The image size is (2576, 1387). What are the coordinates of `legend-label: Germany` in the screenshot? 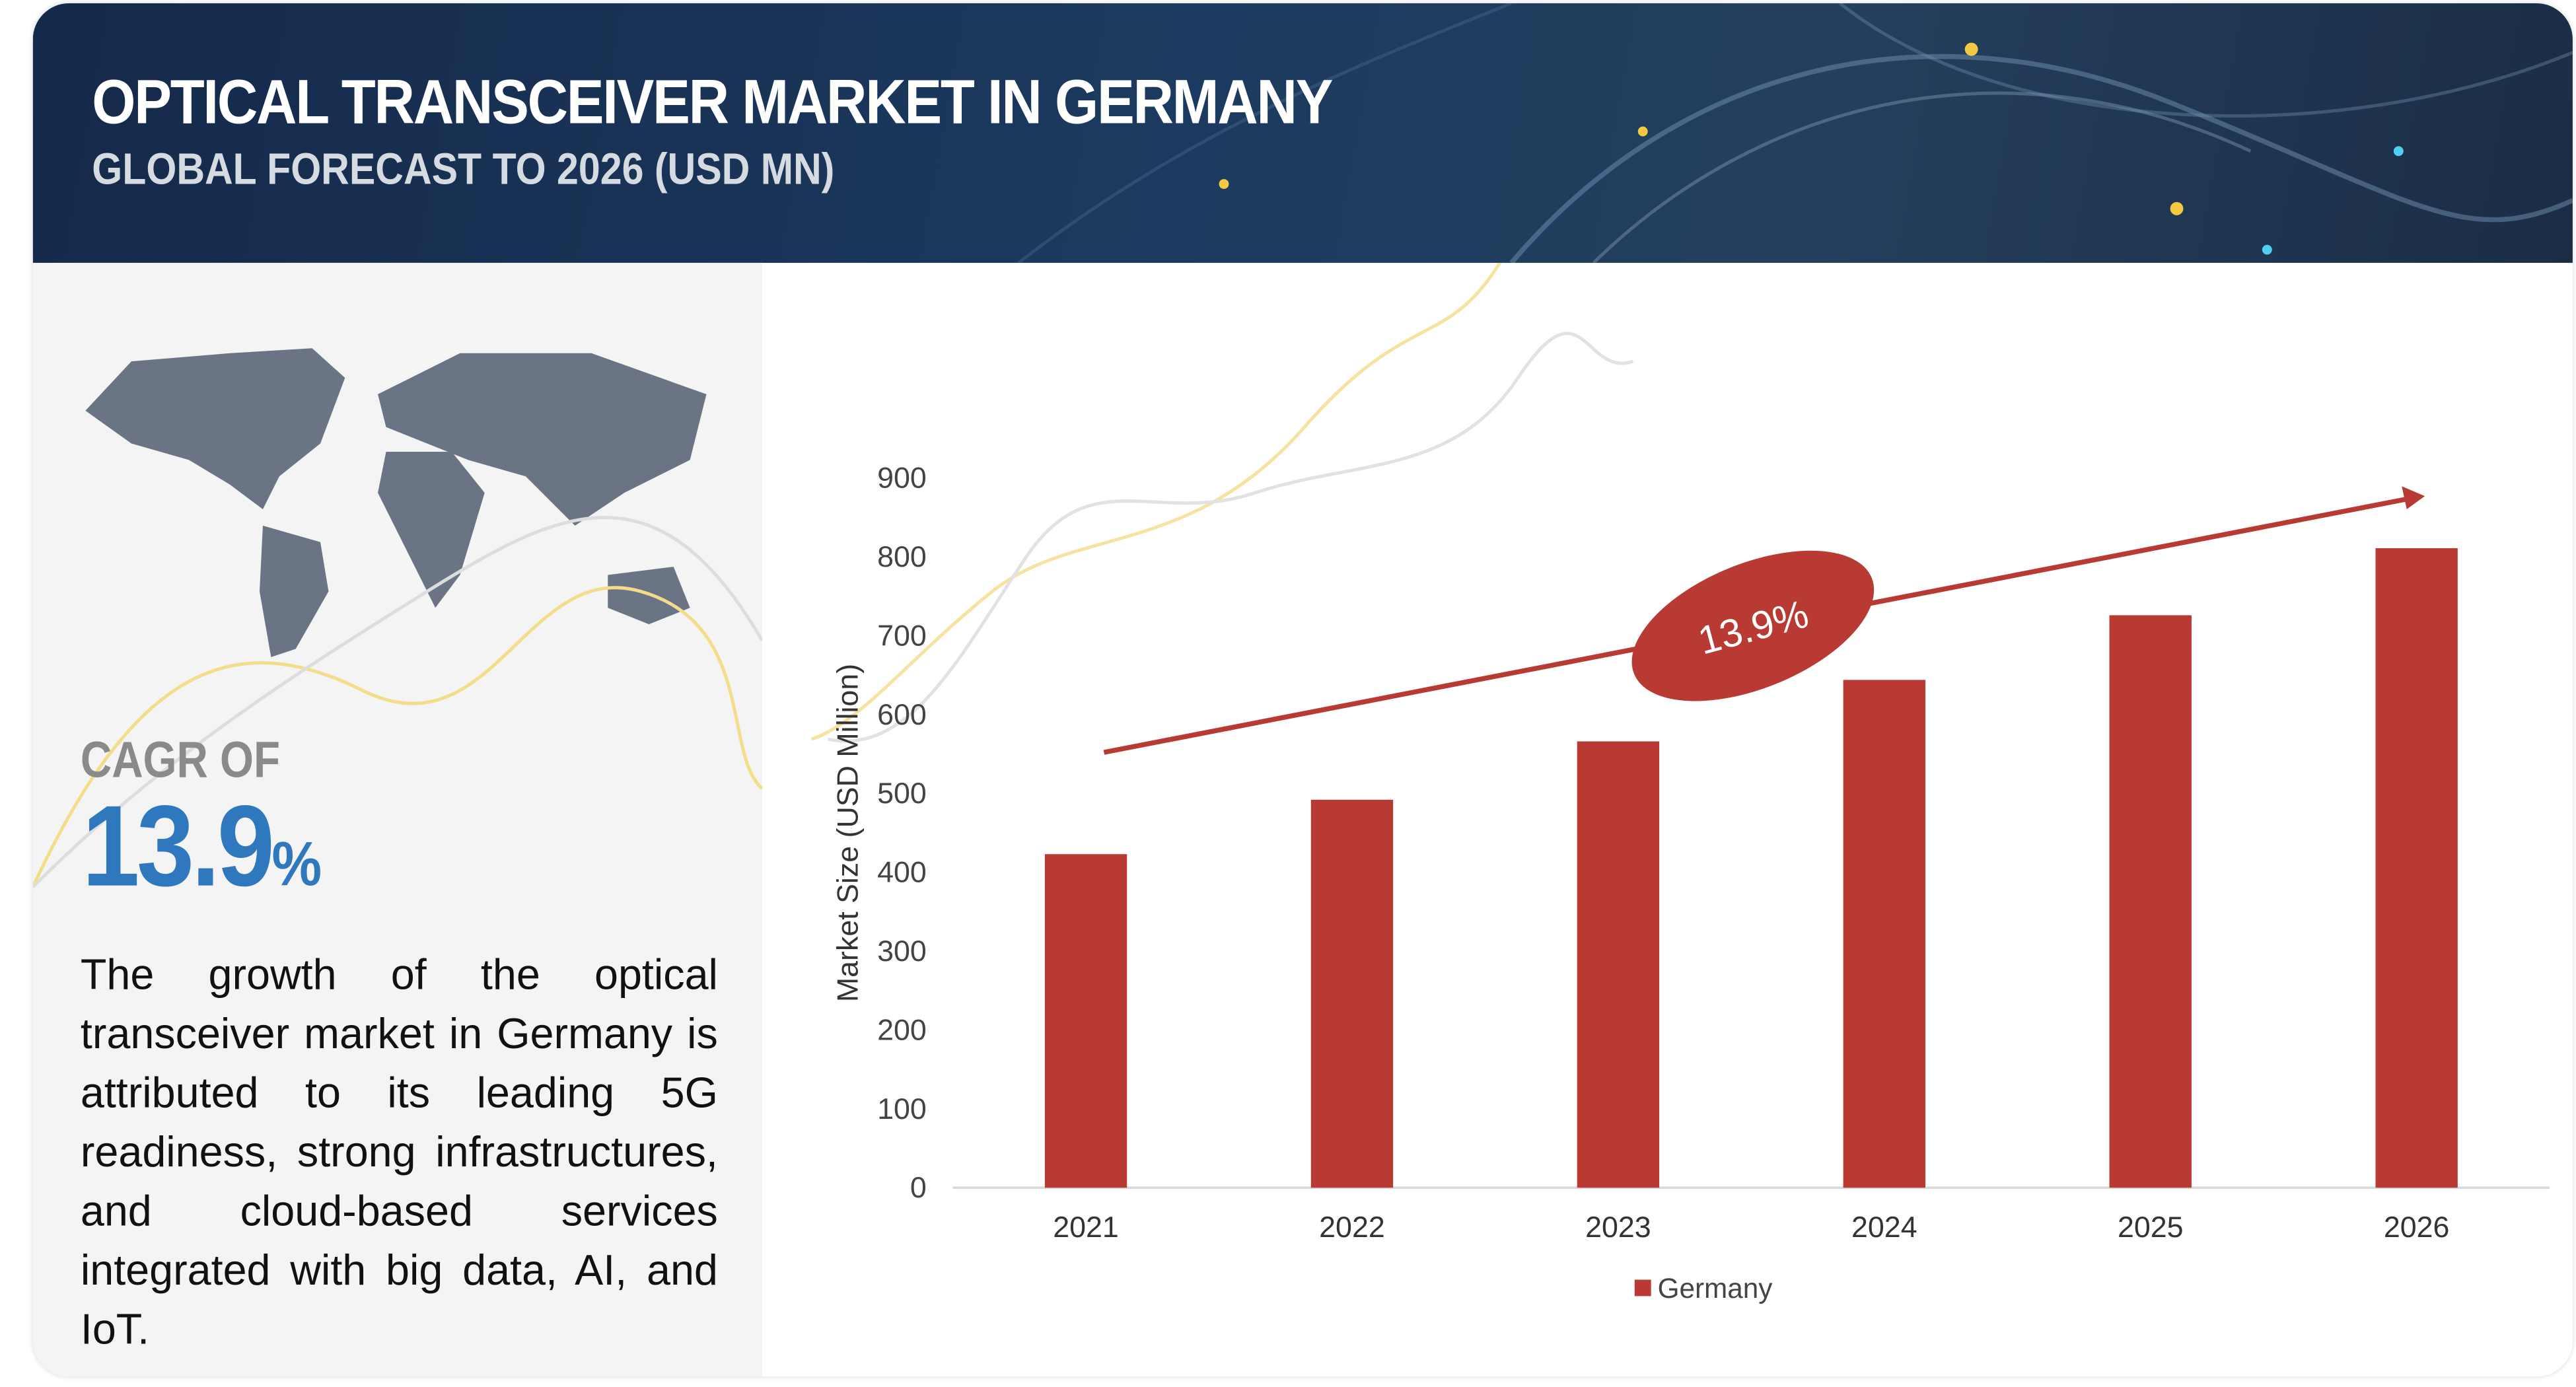 It's located at (1715, 1288).